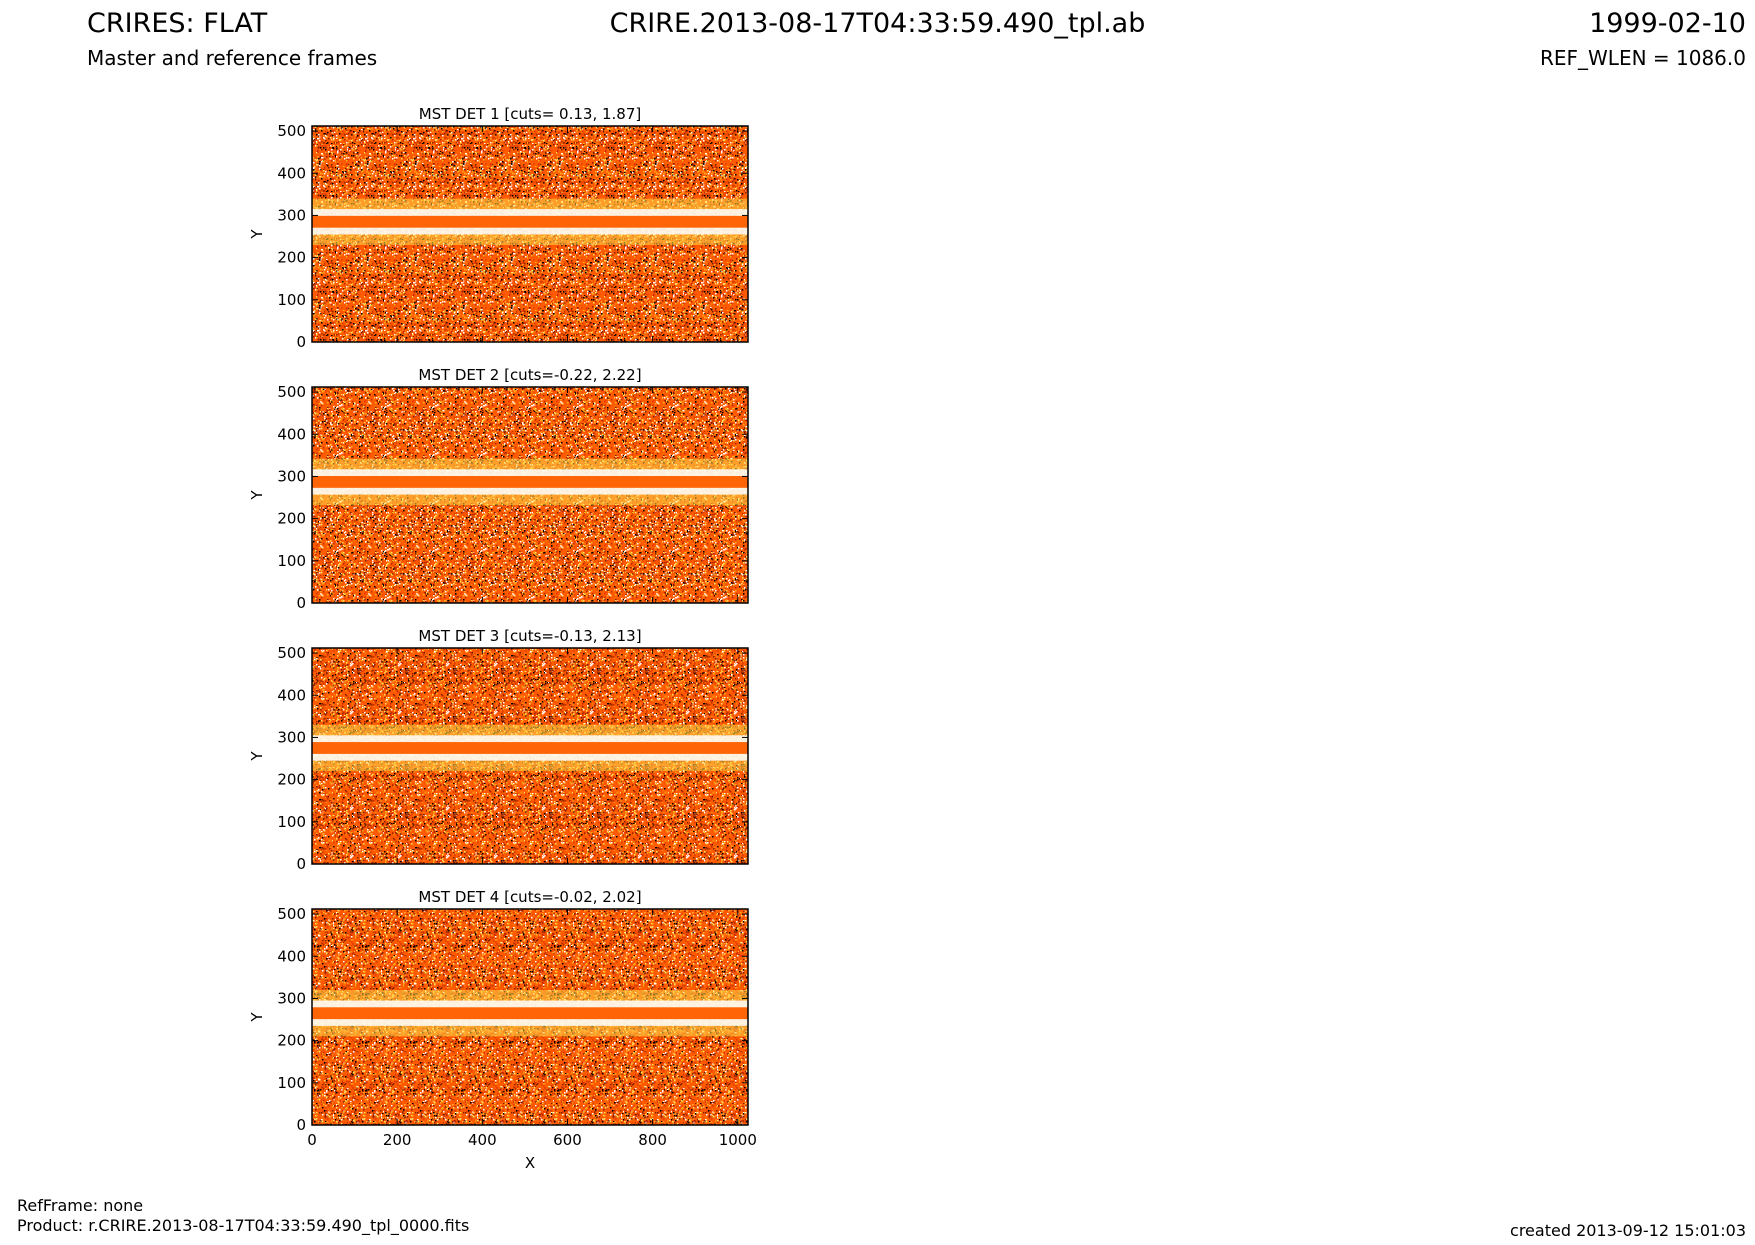 The image size is (1755, 1245). I want to click on x-tick-label: 400, so click(482, 1140).